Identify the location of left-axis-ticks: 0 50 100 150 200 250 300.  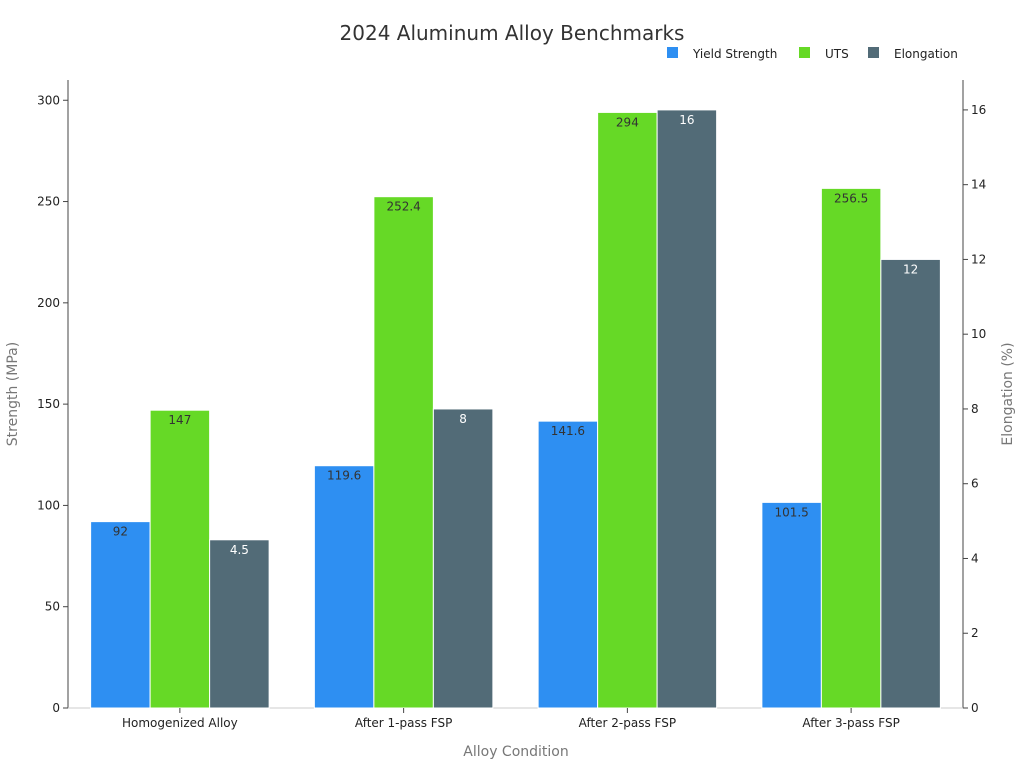
(52, 404).